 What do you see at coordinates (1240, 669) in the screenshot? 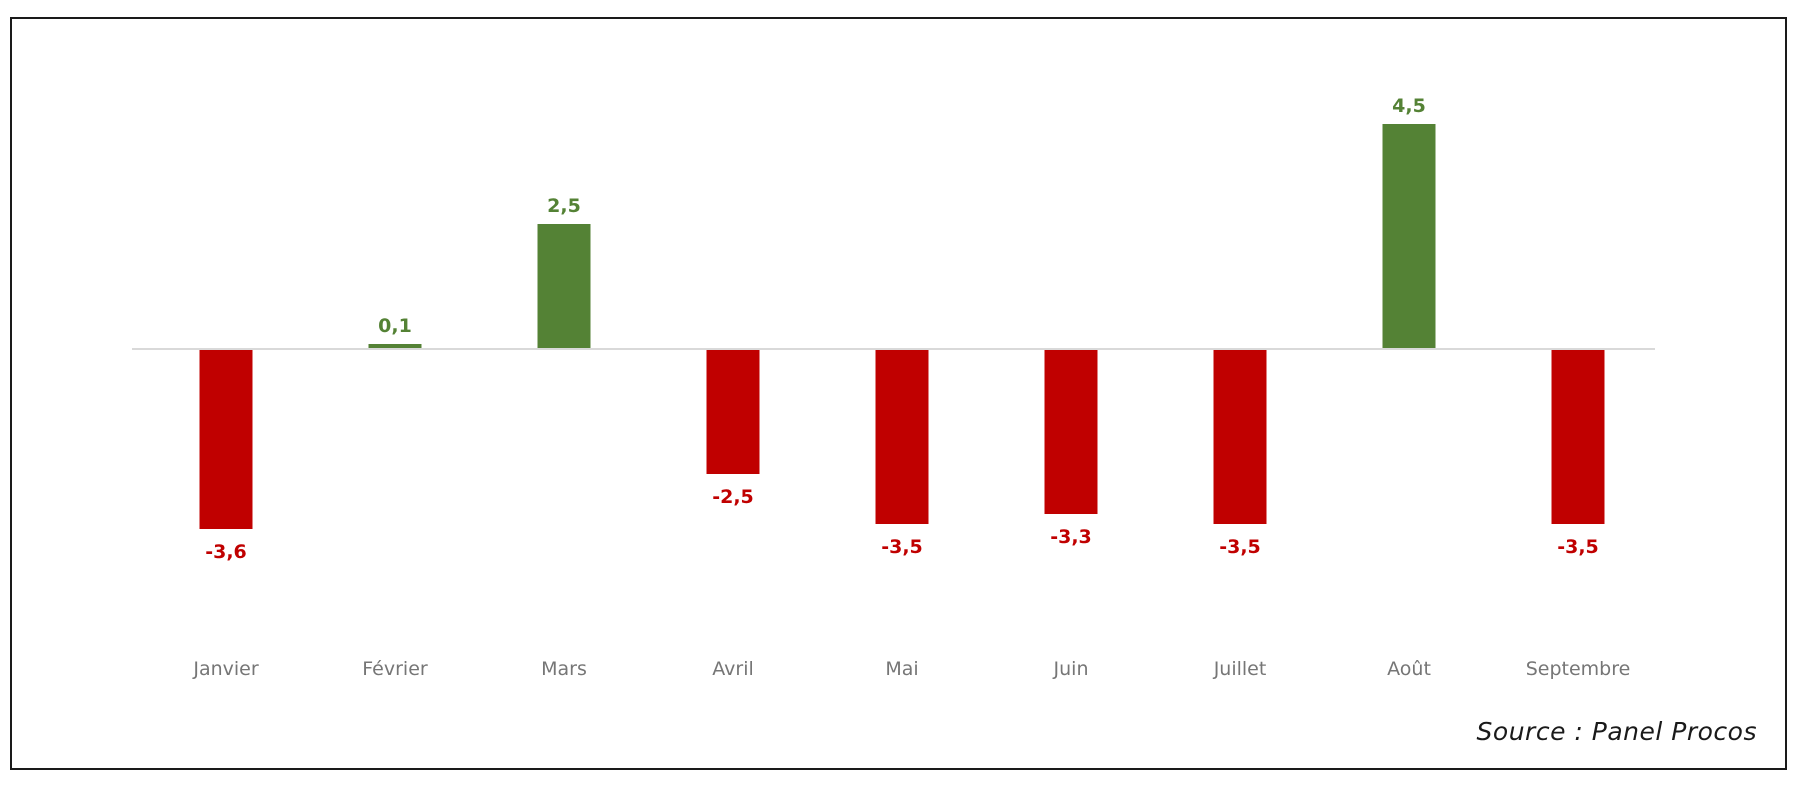
I see `x-tick-label-juillet: Juillet` at bounding box center [1240, 669].